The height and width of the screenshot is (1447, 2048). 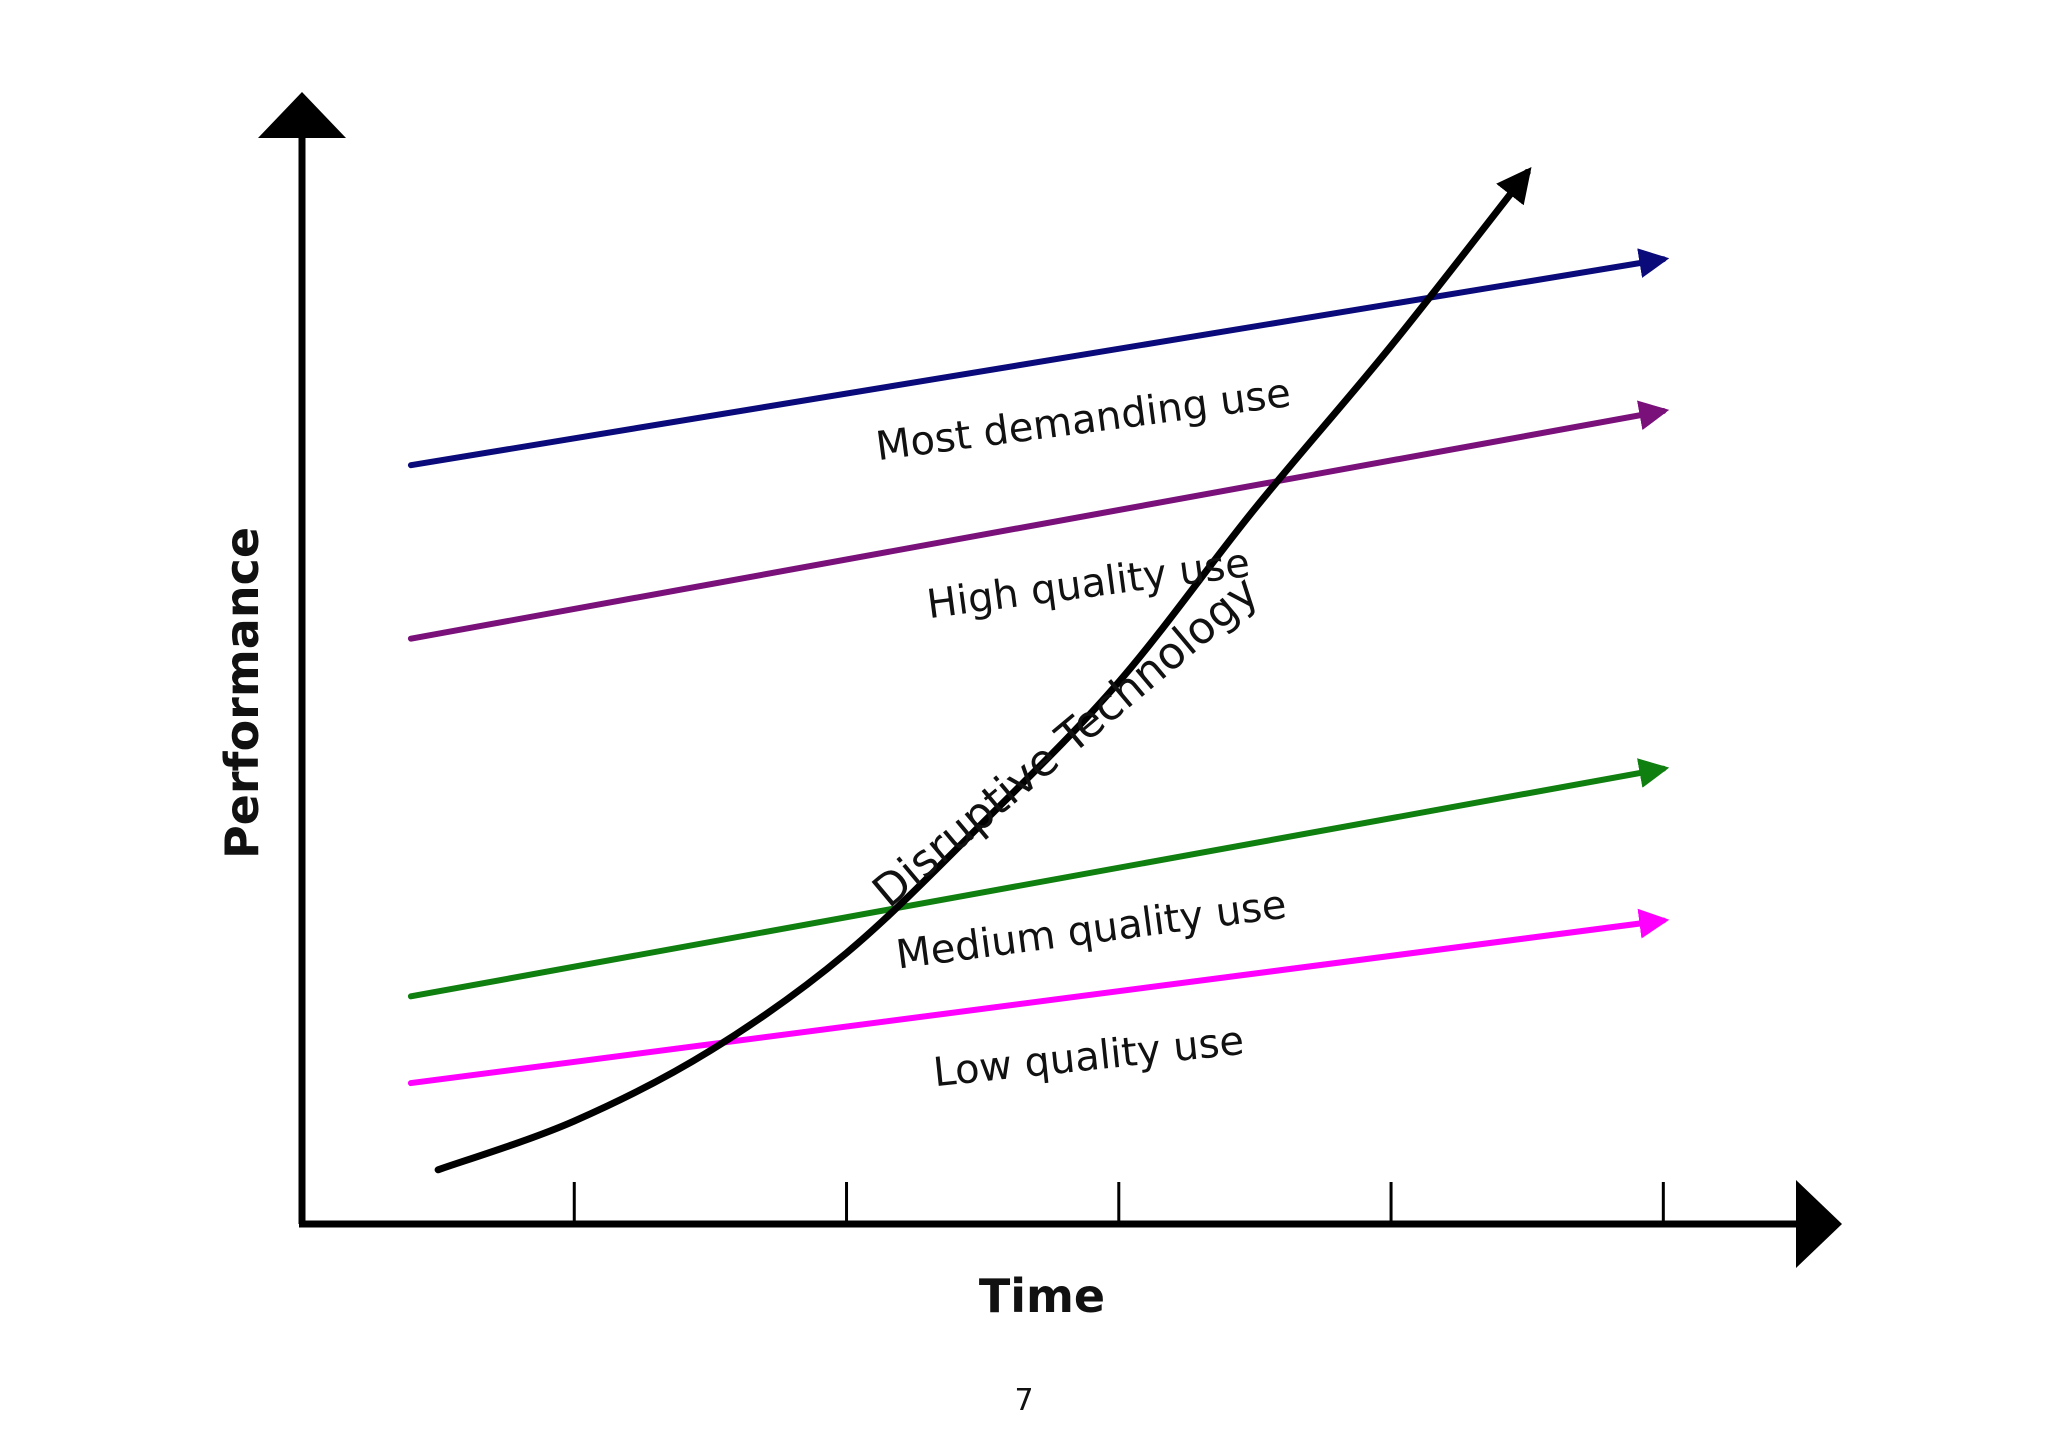 I want to click on x-axis-arrowhead, so click(x=1819, y=1224).